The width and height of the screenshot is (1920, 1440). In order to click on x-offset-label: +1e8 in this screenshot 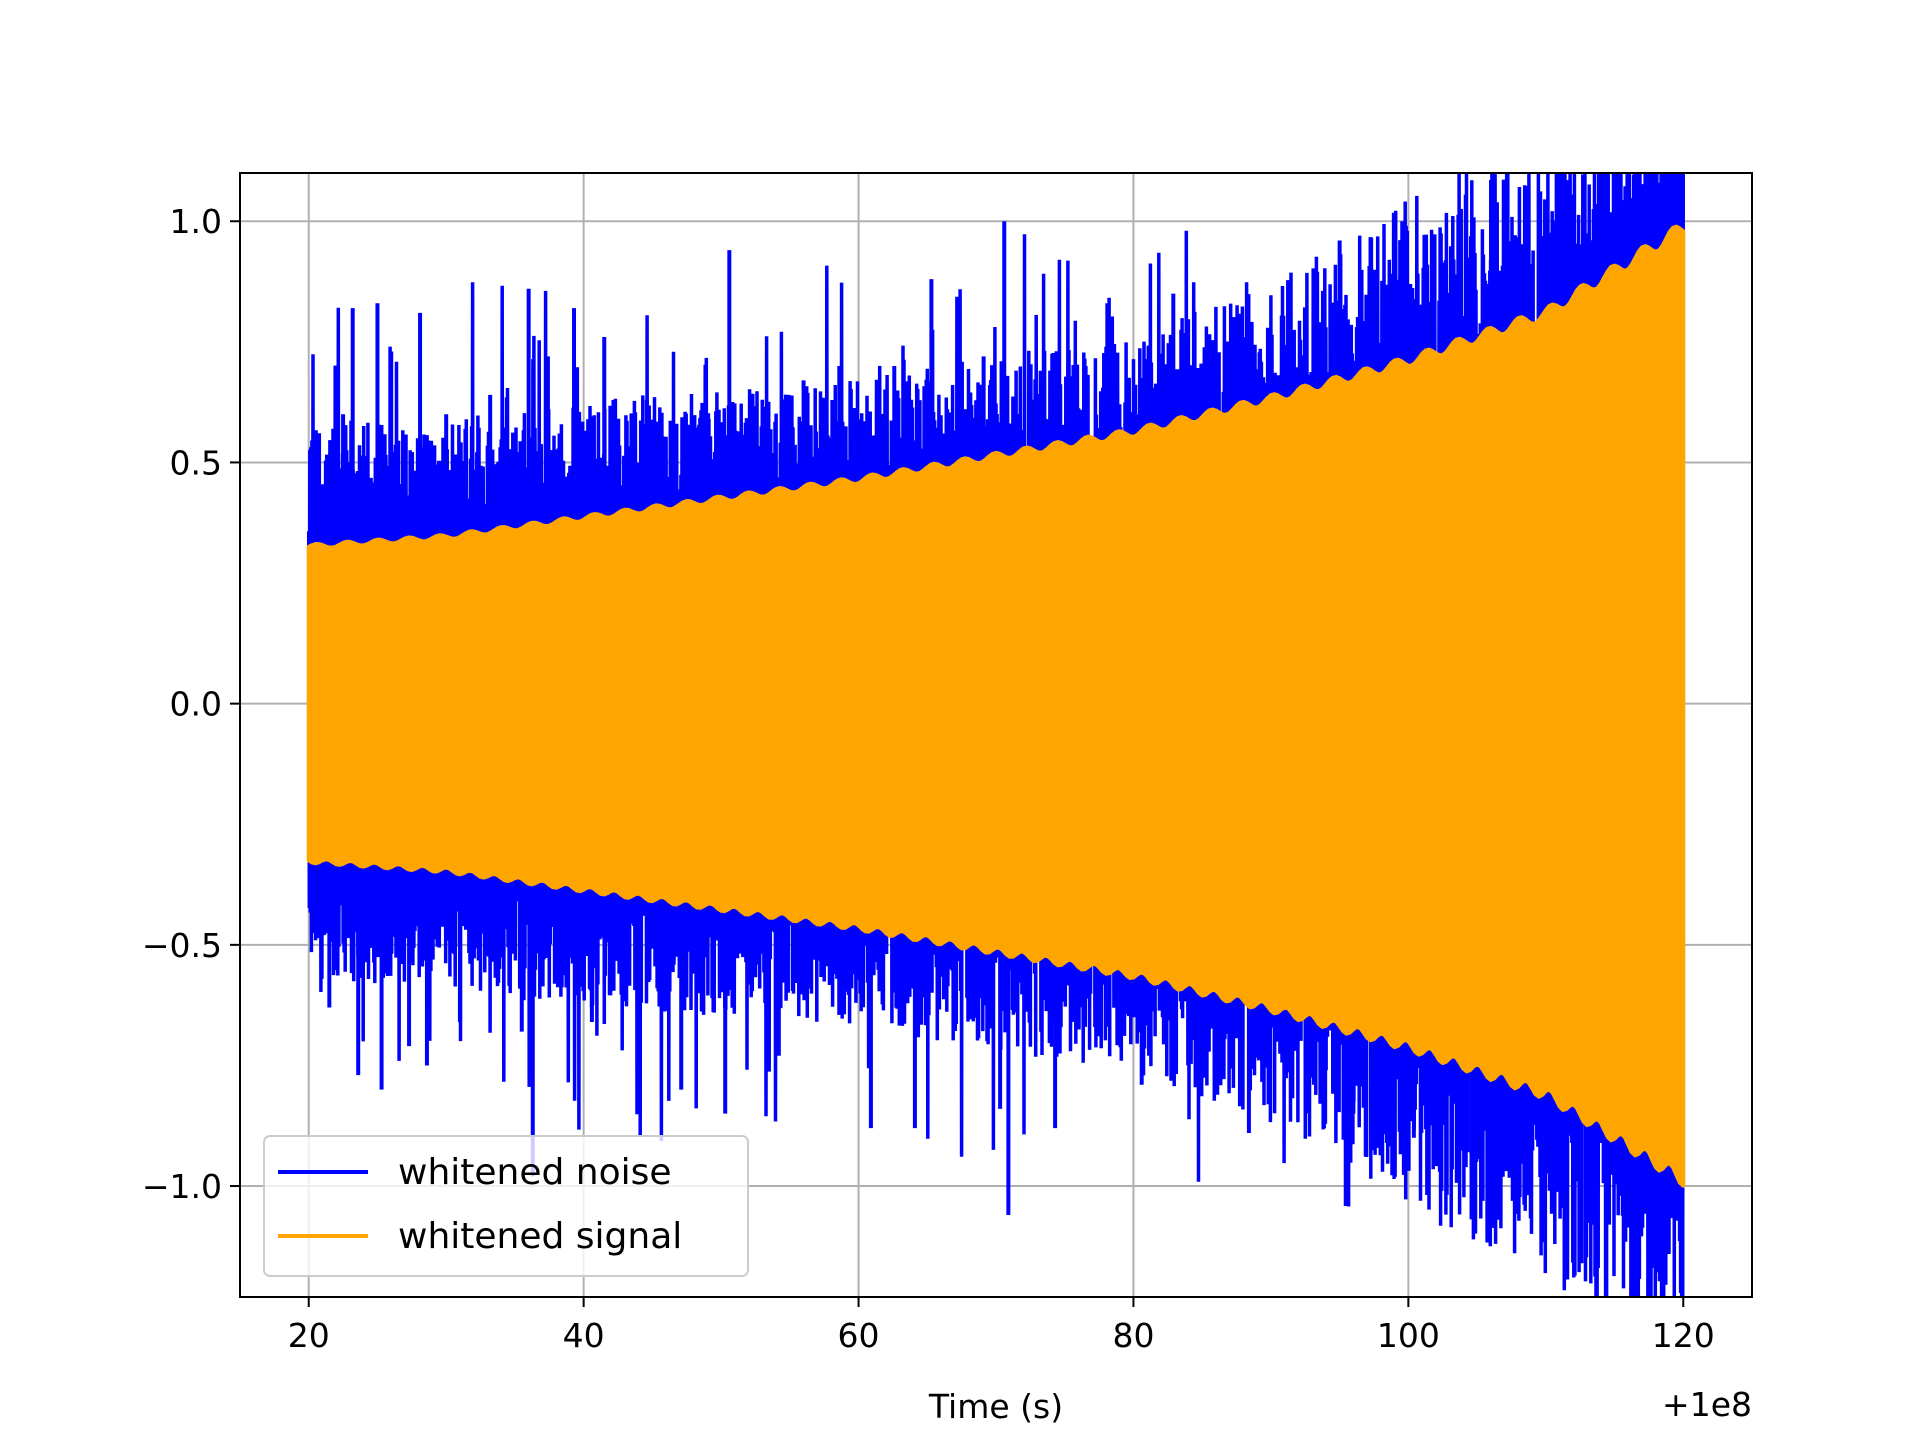, I will do `click(1707, 1404)`.